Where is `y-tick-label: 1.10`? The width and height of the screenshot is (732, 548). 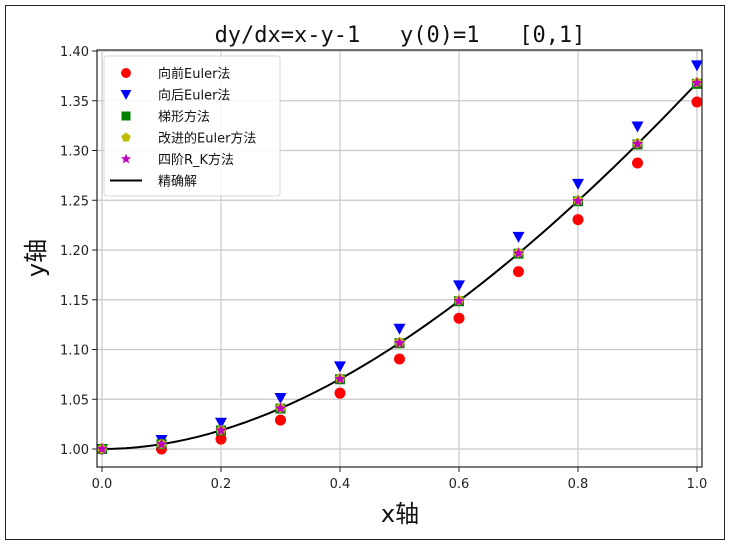 y-tick-label: 1.10 is located at coordinates (74, 351).